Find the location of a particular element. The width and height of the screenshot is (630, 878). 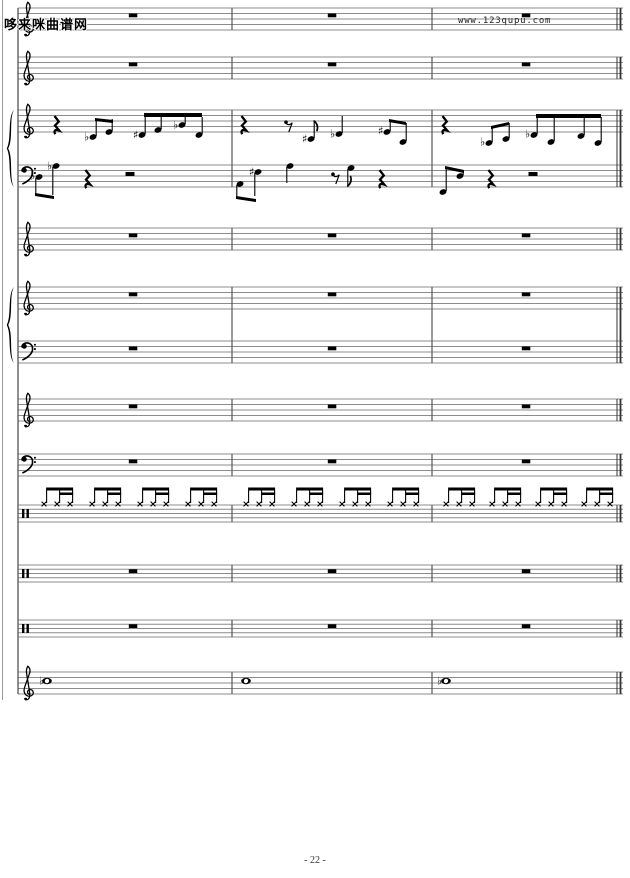

page-edge-line is located at coordinates (2, 350).